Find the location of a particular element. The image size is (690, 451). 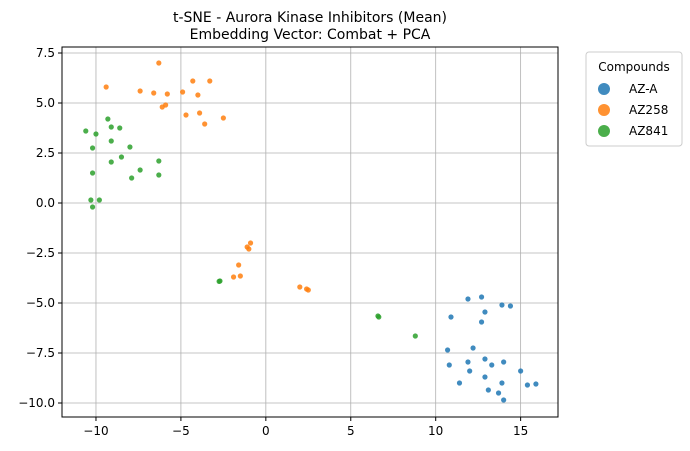

x-tick-label: 0 is located at coordinates (266, 431).